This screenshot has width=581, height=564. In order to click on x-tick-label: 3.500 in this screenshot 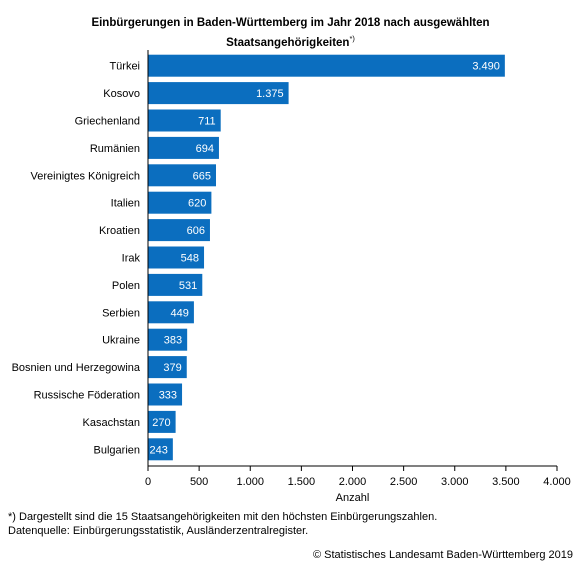, I will do `click(506, 482)`.